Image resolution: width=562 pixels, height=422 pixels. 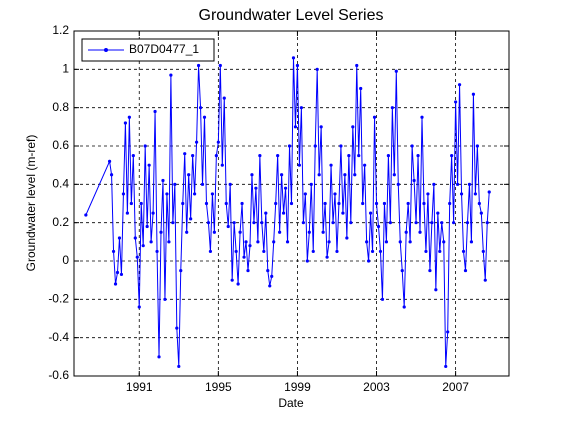 I want to click on y-tick-label: -0.2, so click(x=58, y=299).